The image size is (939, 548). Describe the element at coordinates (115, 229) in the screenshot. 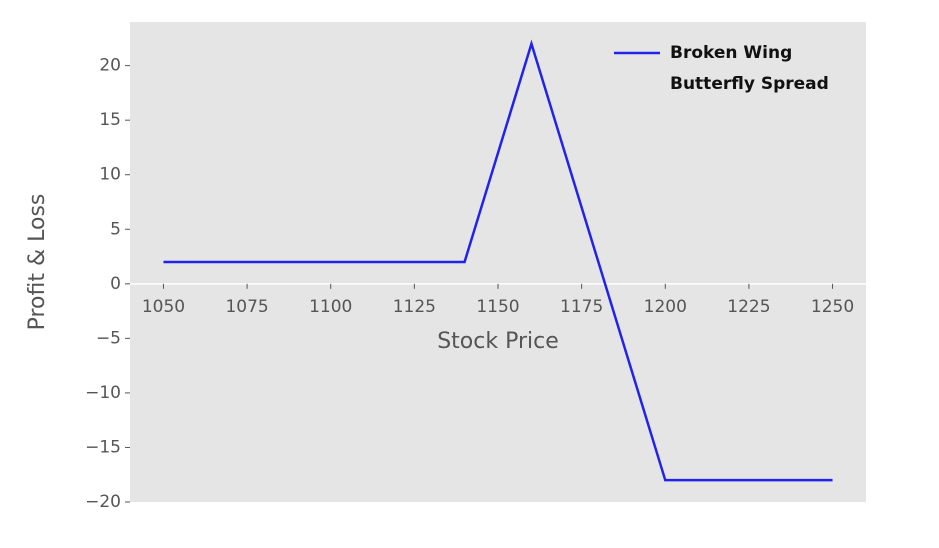

I see `y-tick-label: 5` at that location.